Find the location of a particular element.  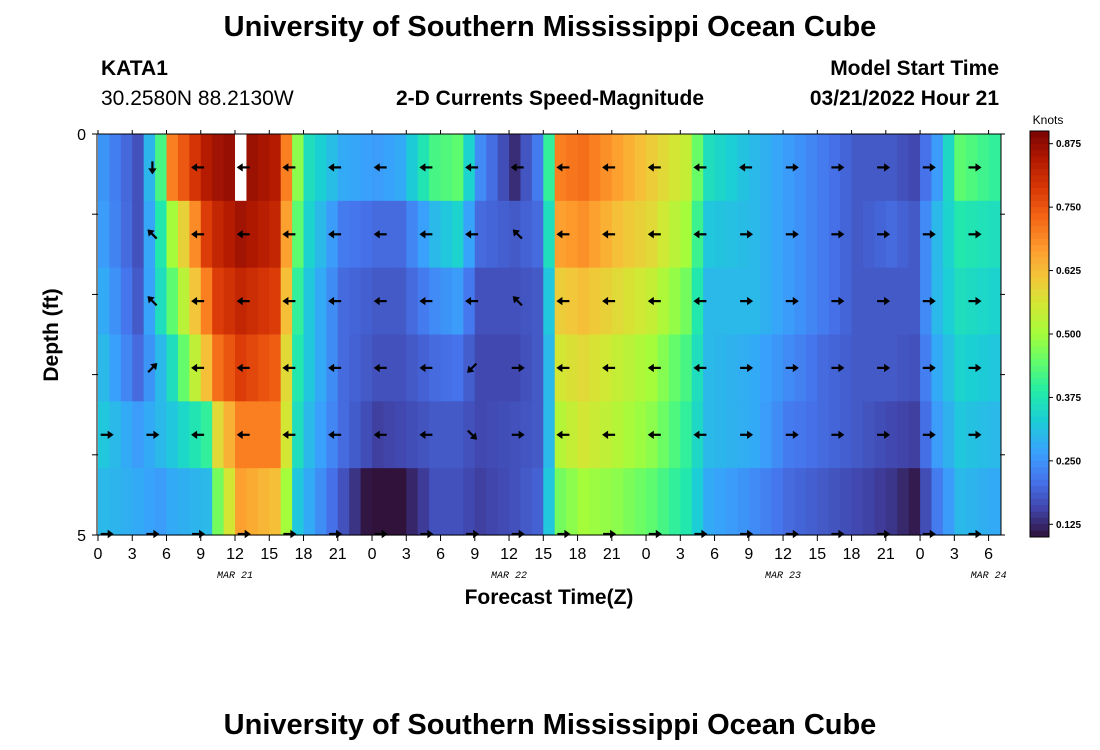

x-axis-label: Forecast Time(Z) is located at coordinates (549, 597).